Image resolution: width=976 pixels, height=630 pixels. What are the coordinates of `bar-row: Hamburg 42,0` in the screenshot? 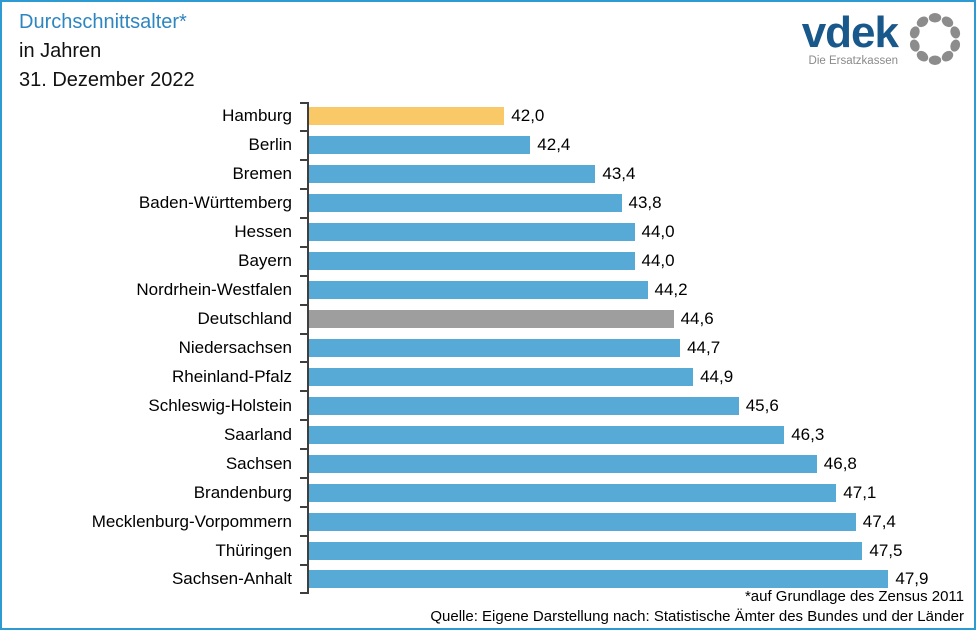 It's located at (488, 116).